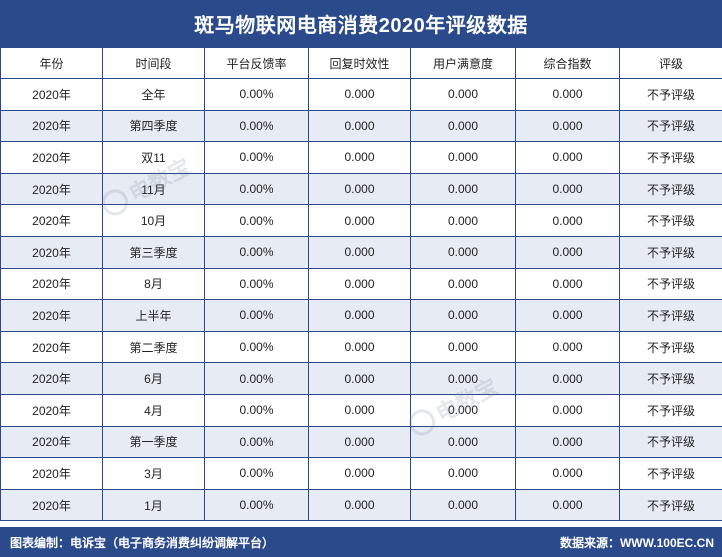  I want to click on column-header-reply-timeliness: 回复时效性, so click(359, 63).